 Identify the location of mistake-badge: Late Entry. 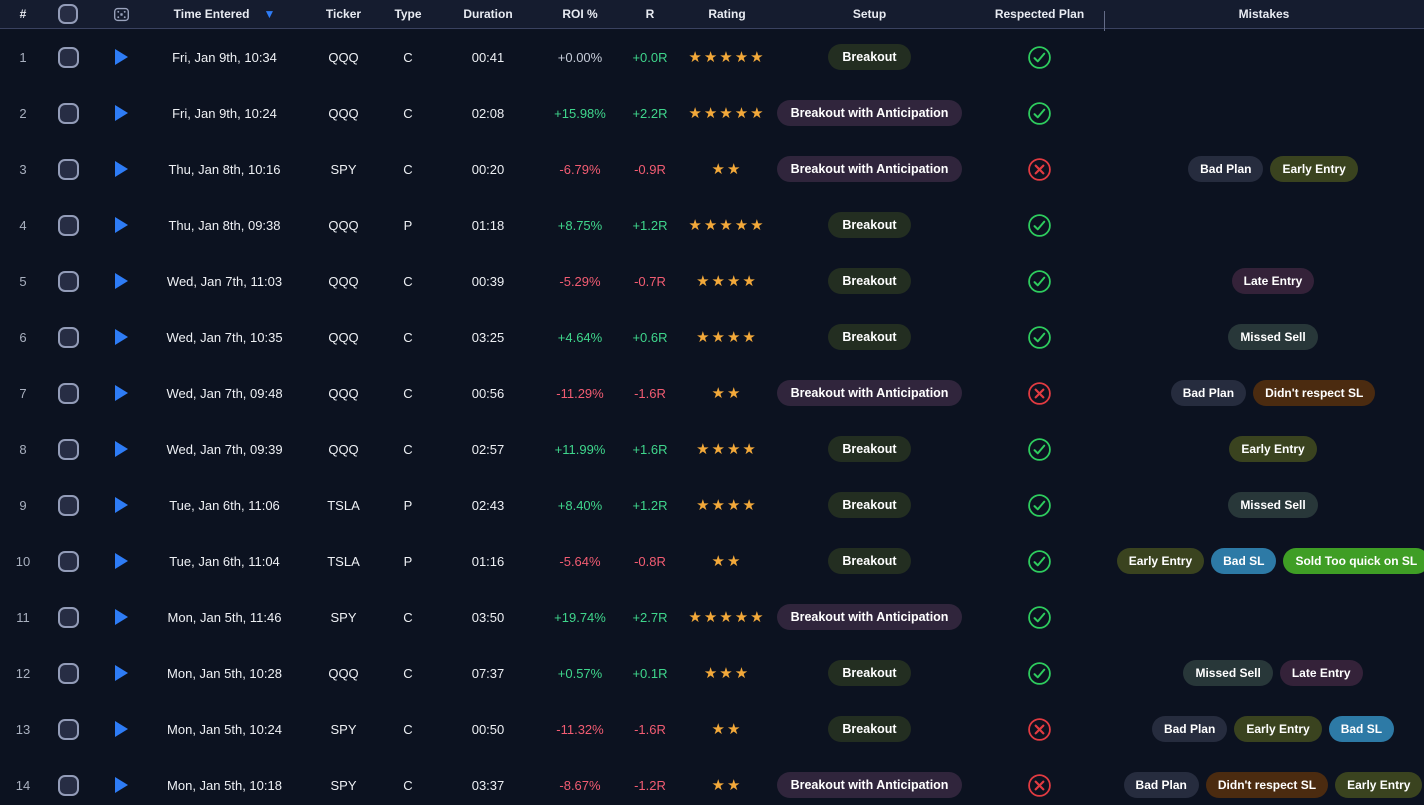
(1321, 673).